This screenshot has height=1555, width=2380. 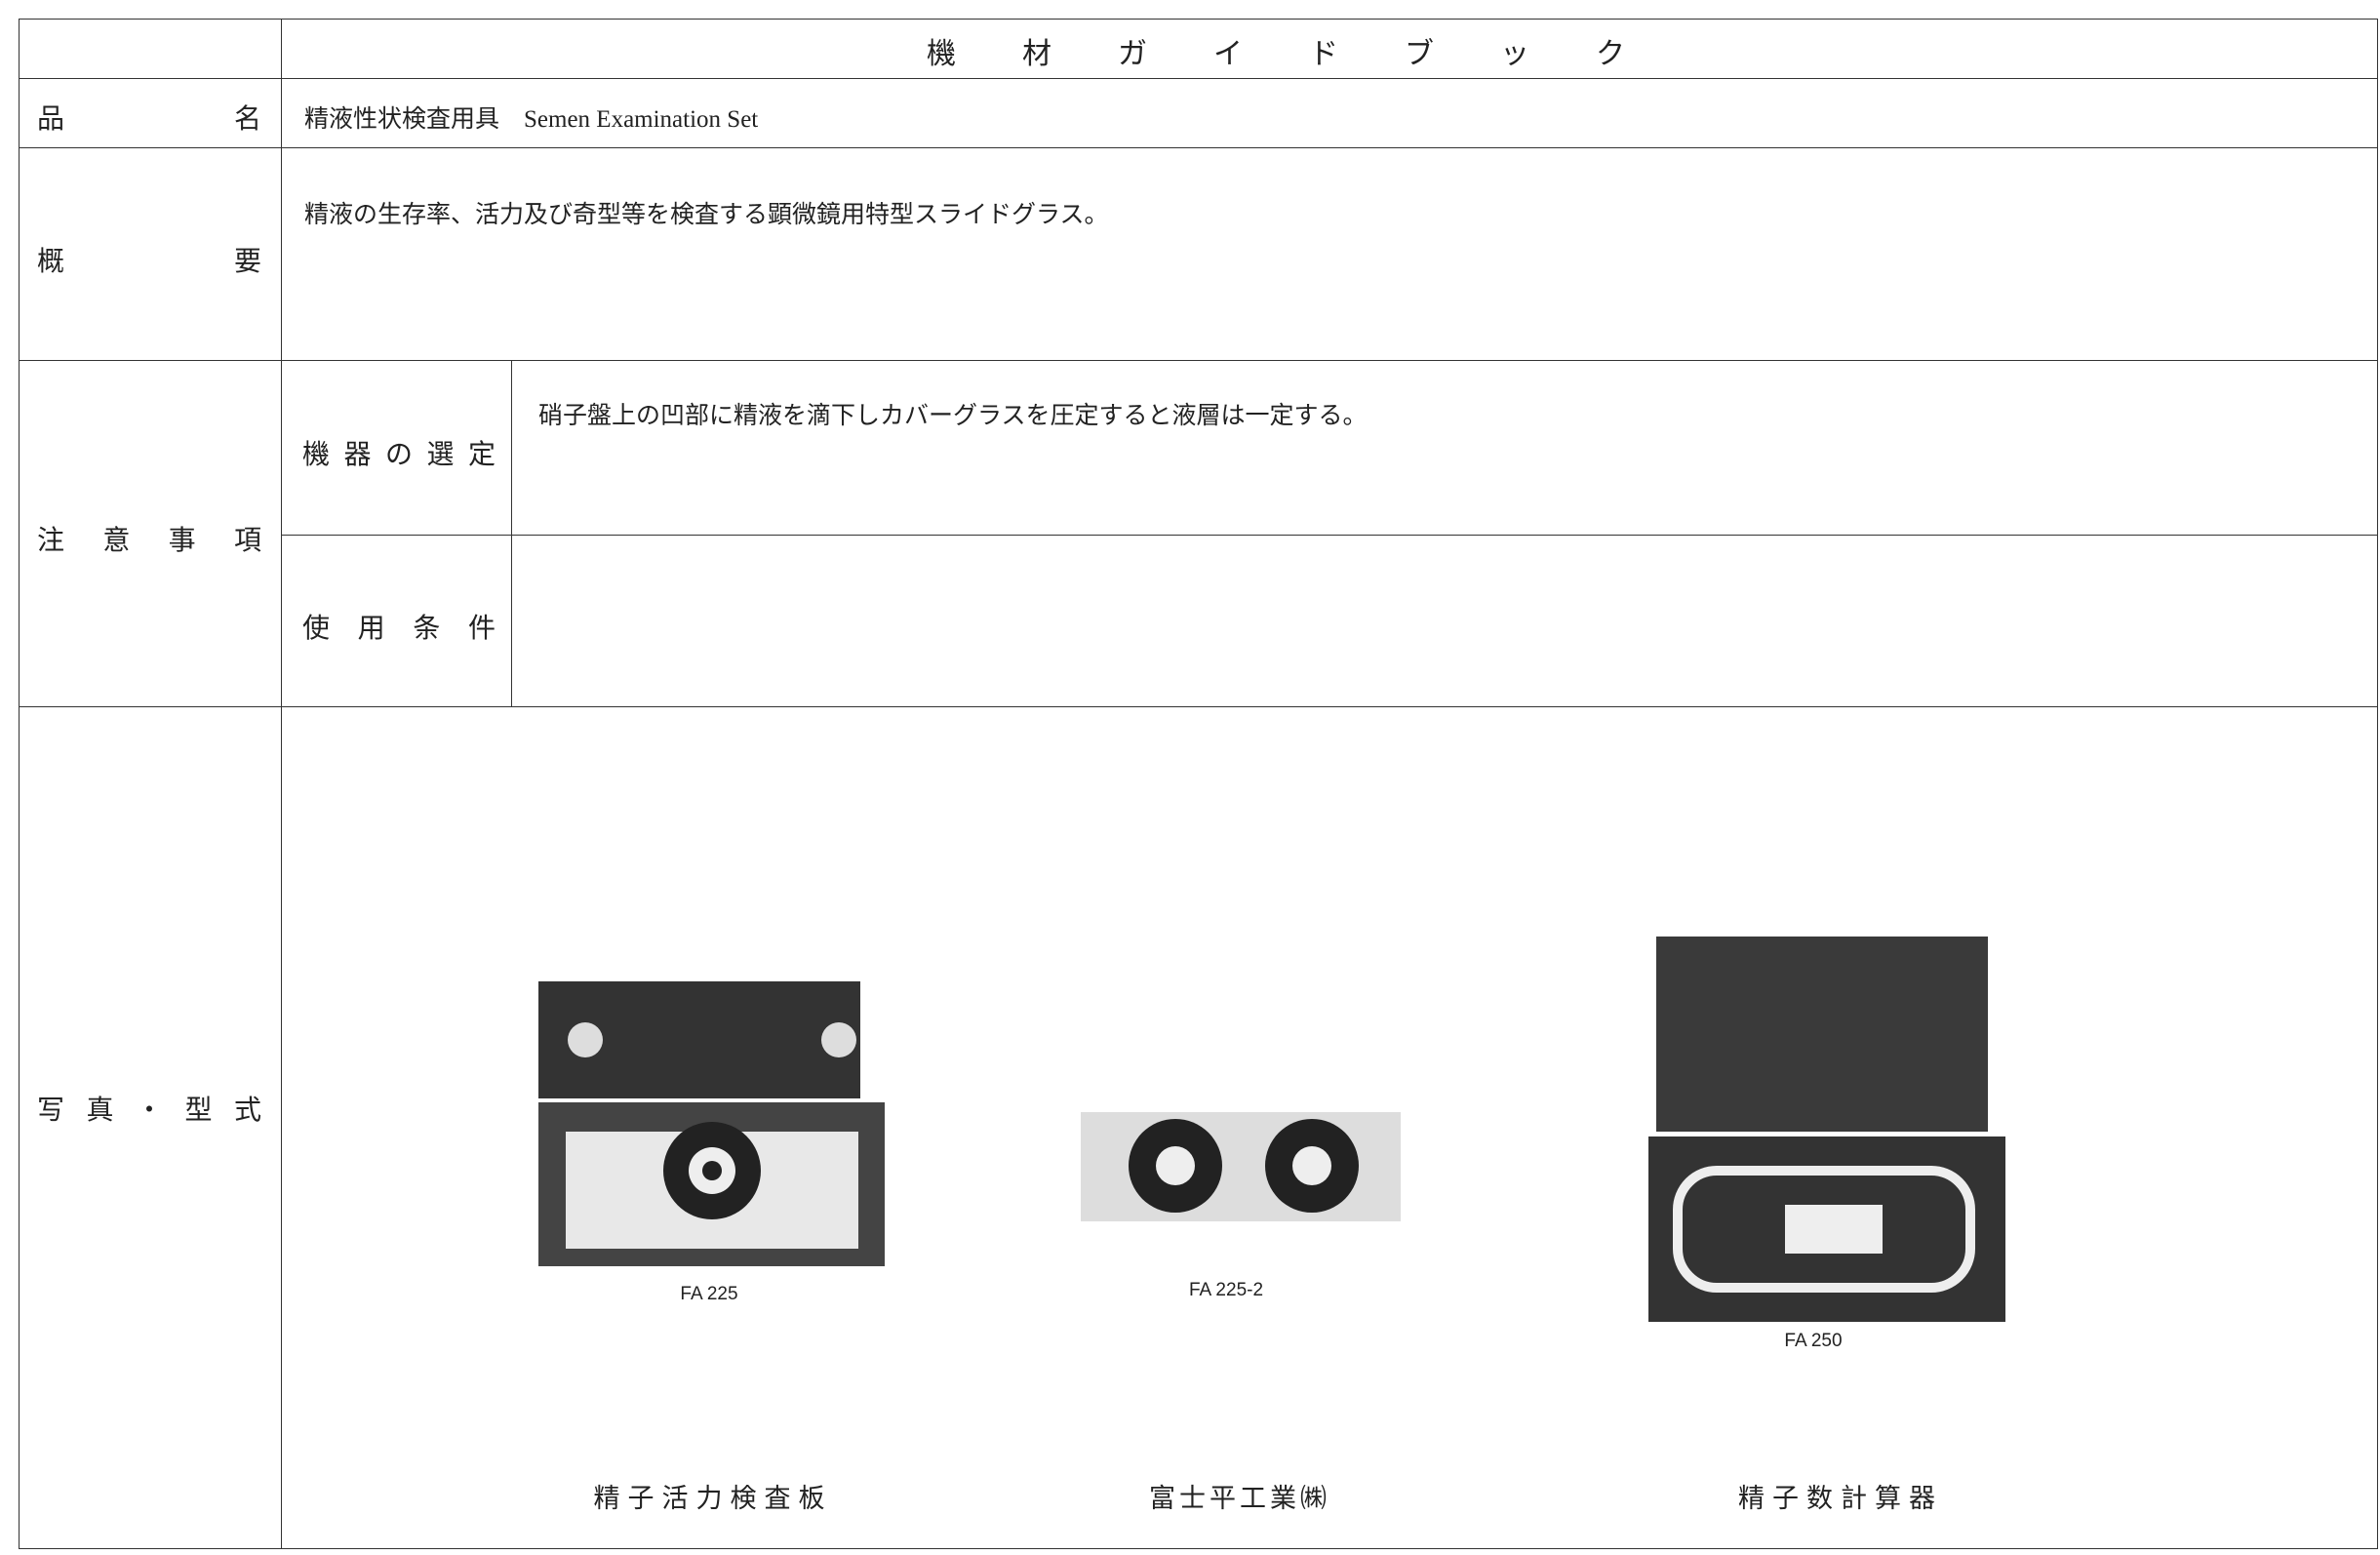 I want to click on row-line, so click(x=1329, y=535).